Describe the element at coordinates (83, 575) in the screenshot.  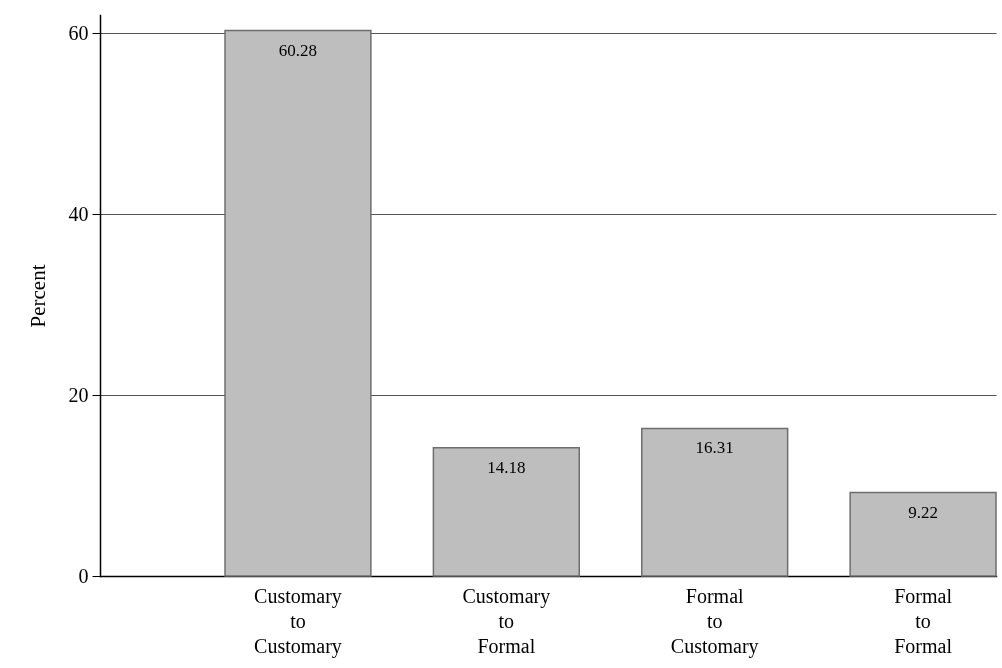
I see `y-tick-label: 0` at that location.